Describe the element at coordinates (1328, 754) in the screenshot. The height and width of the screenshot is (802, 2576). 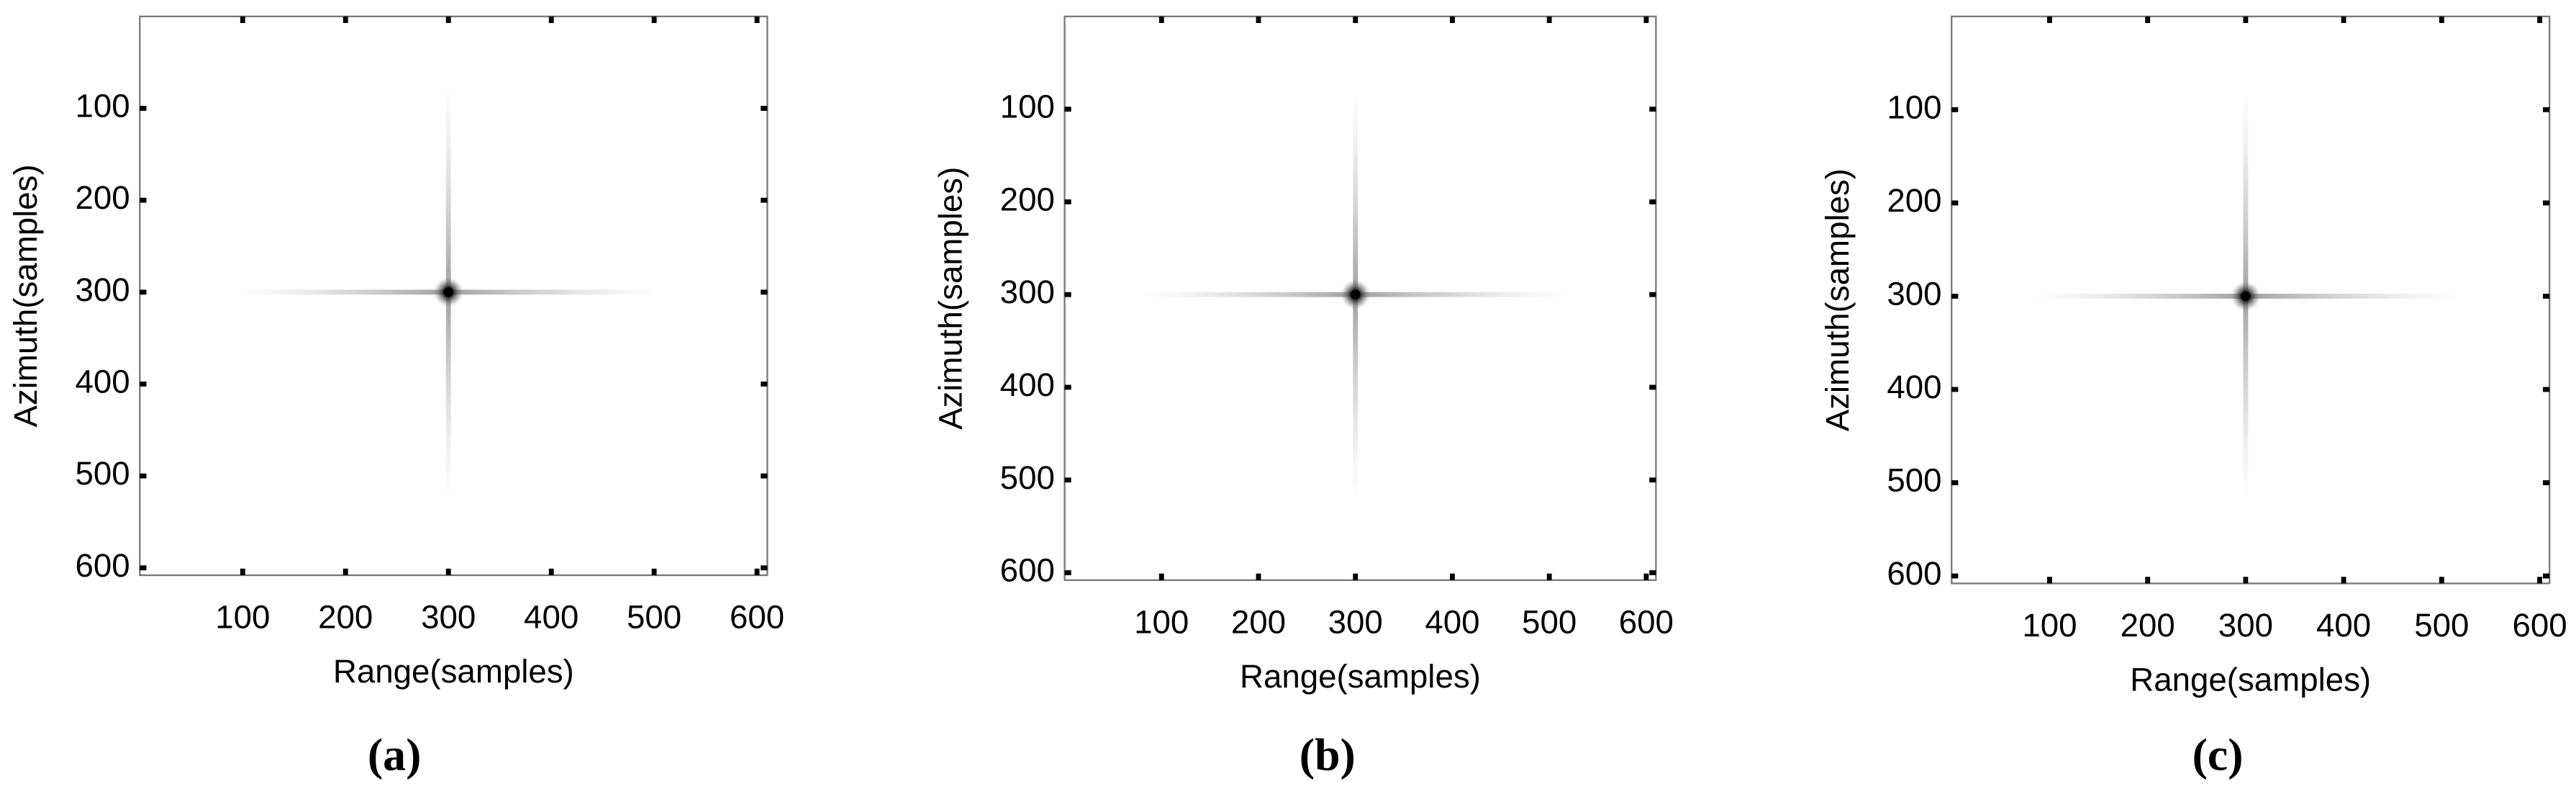
I see `caption: (b)` at that location.